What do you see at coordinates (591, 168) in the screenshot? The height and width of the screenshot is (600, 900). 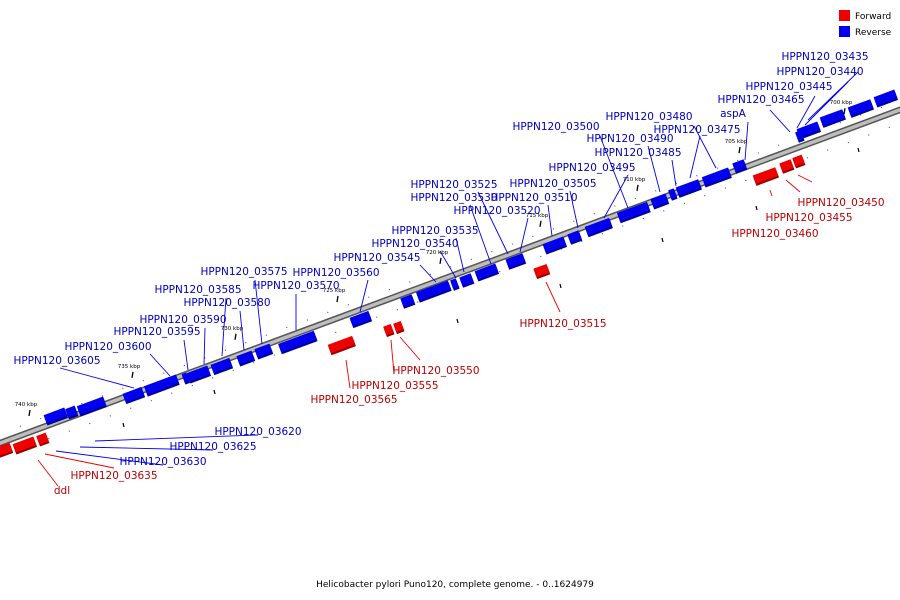 I see `gene-label-hppn120-03495: HPPN120_03495` at bounding box center [591, 168].